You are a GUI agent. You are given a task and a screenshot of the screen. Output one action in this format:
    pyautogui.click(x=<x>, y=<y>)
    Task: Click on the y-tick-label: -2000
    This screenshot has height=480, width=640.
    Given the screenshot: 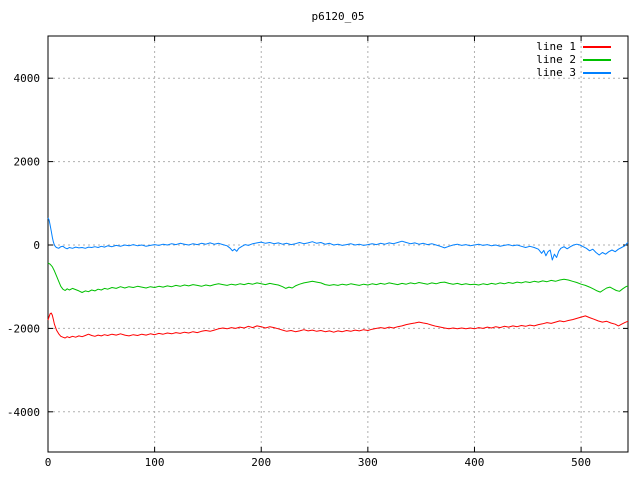 What is the action you would take?
    pyautogui.click(x=23, y=328)
    